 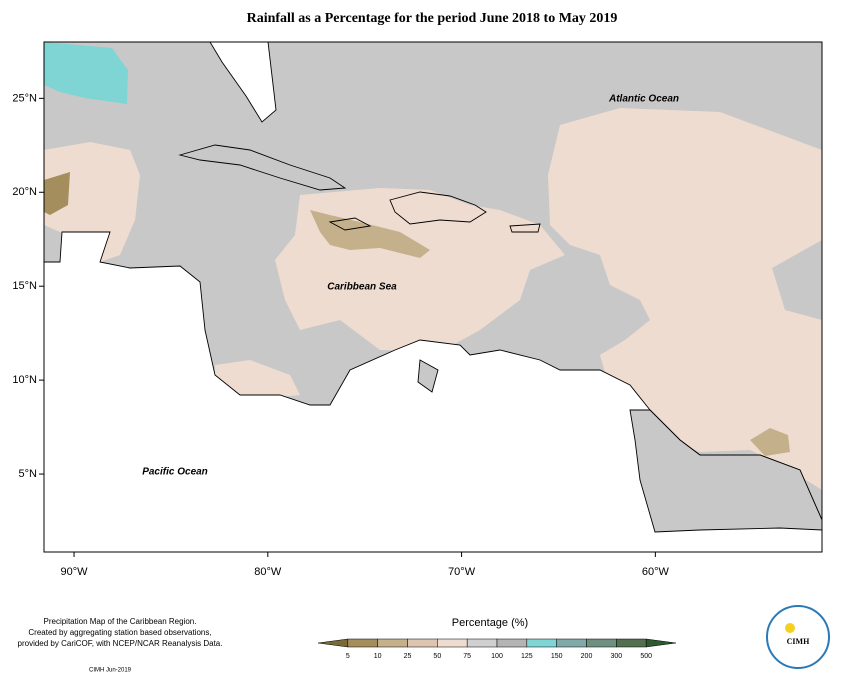 What do you see at coordinates (175, 472) in the screenshot?
I see `ocean-label: Pacific Ocean` at bounding box center [175, 472].